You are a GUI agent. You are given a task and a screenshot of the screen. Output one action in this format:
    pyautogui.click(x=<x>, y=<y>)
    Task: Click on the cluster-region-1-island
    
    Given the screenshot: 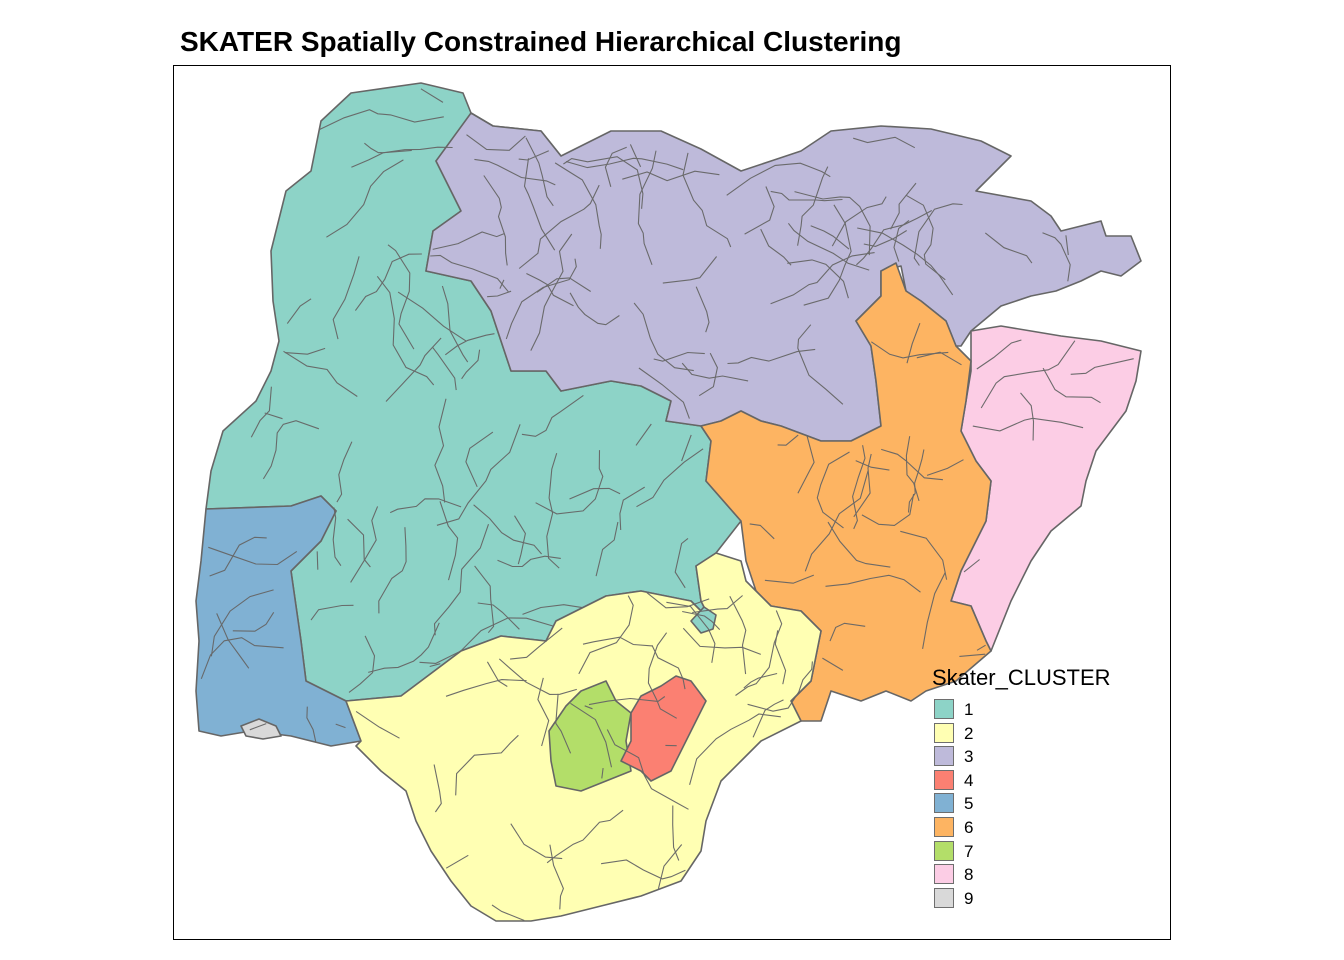 What is the action you would take?
    pyautogui.click(x=703, y=620)
    